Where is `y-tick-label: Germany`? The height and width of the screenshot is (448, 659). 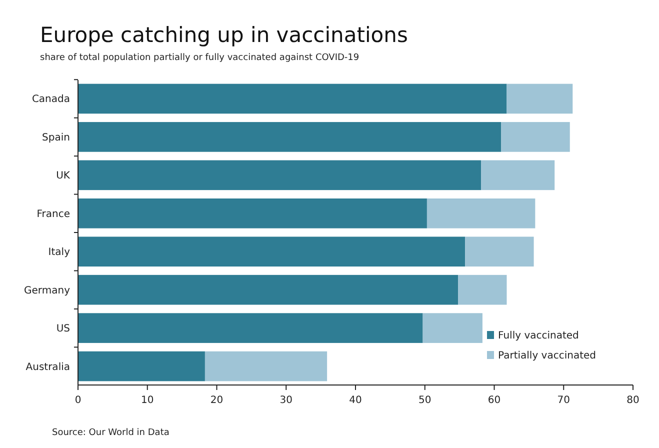 y-tick-label: Germany is located at coordinates (47, 290).